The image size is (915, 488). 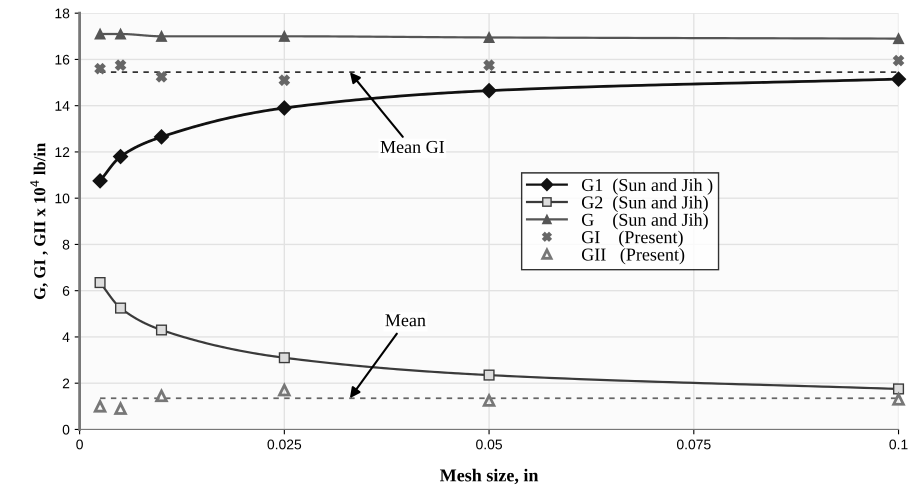 I want to click on y-tick-label: 18, so click(x=62, y=13).